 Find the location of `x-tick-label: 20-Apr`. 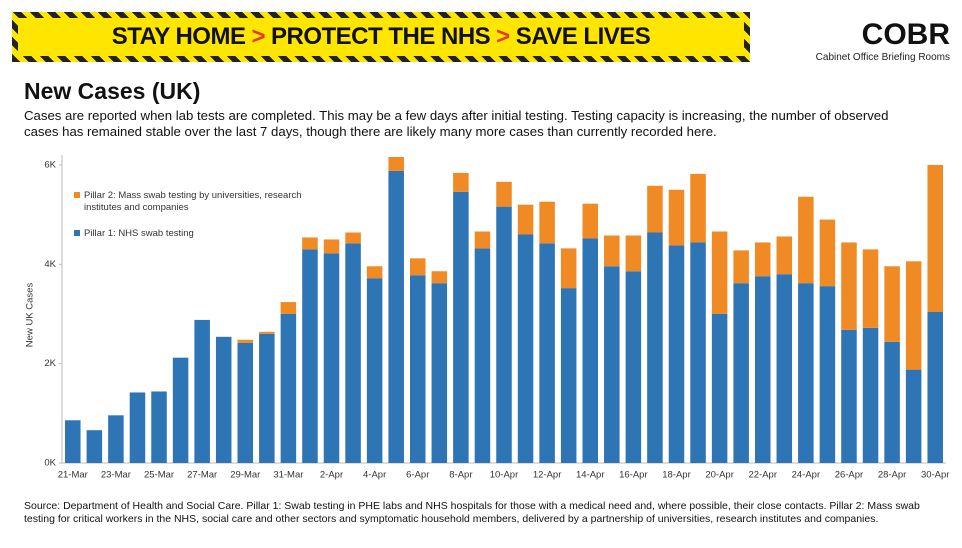

x-tick-label: 20-Apr is located at coordinates (719, 475).